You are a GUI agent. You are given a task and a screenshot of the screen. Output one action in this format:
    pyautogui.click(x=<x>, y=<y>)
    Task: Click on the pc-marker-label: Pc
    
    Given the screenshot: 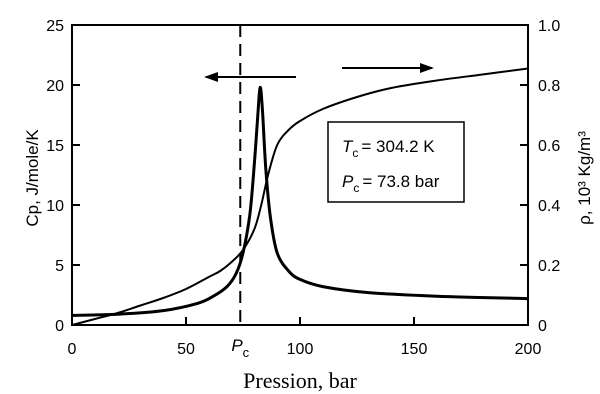 What is the action you would take?
    pyautogui.click(x=240, y=348)
    